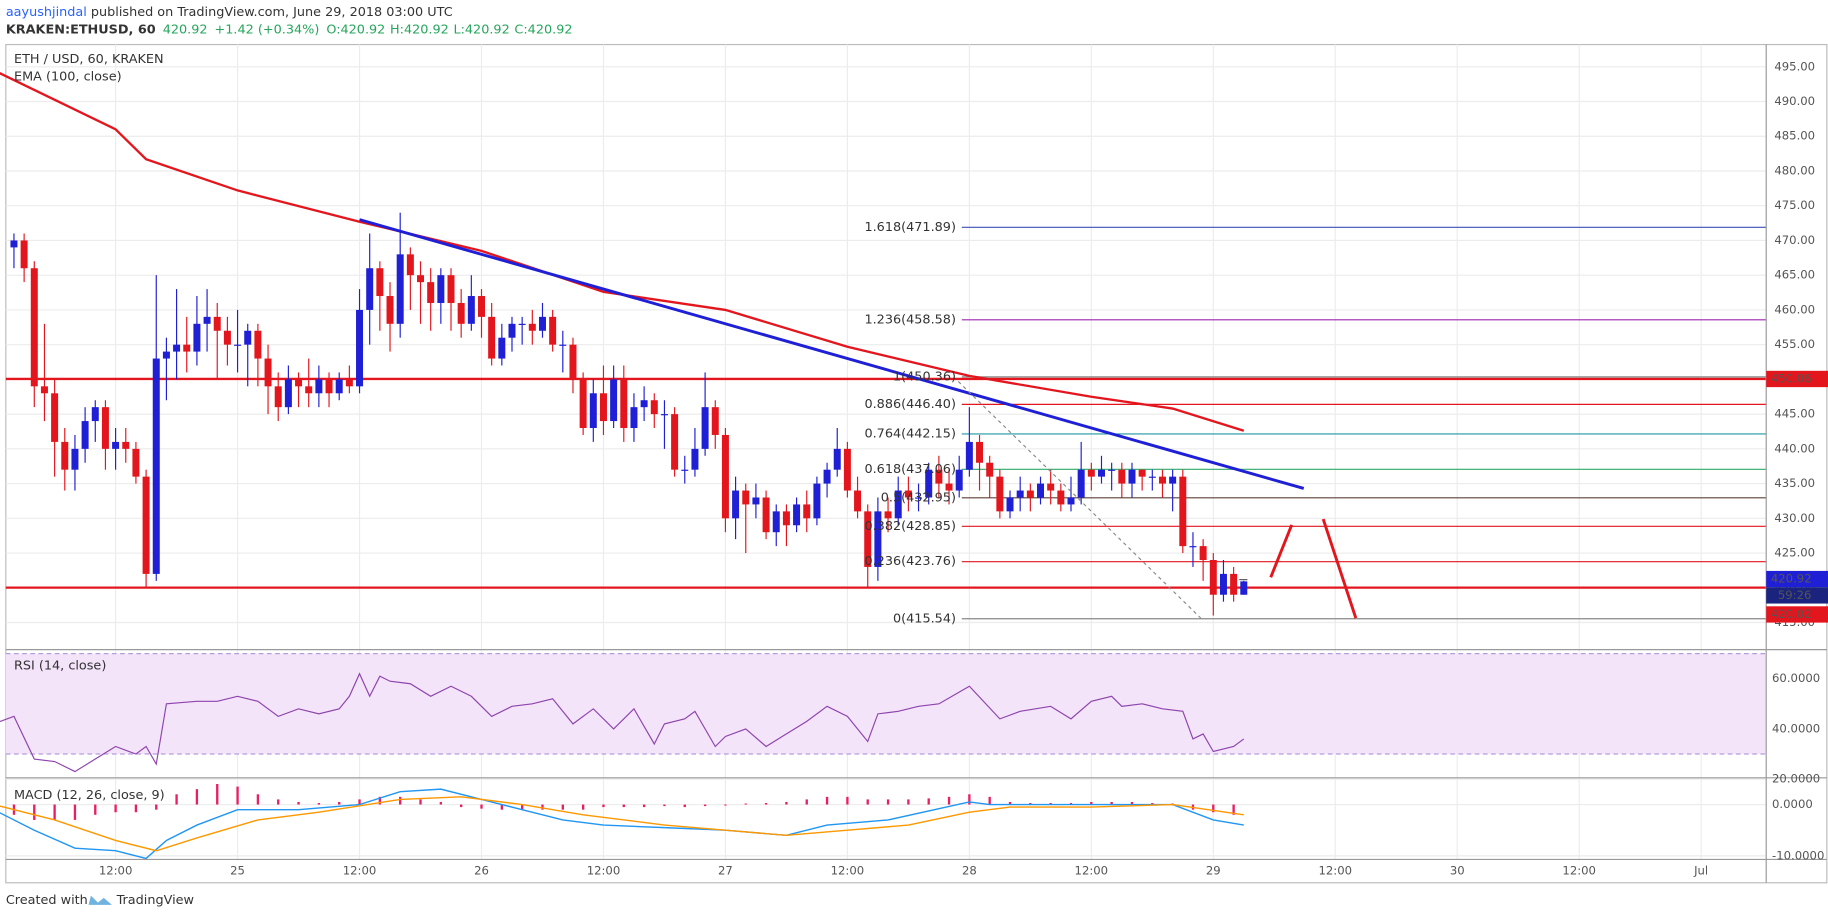  Describe the element at coordinates (89, 59) in the screenshot. I see `chart-title: ETH / USD, 60, KRAKEN` at that location.